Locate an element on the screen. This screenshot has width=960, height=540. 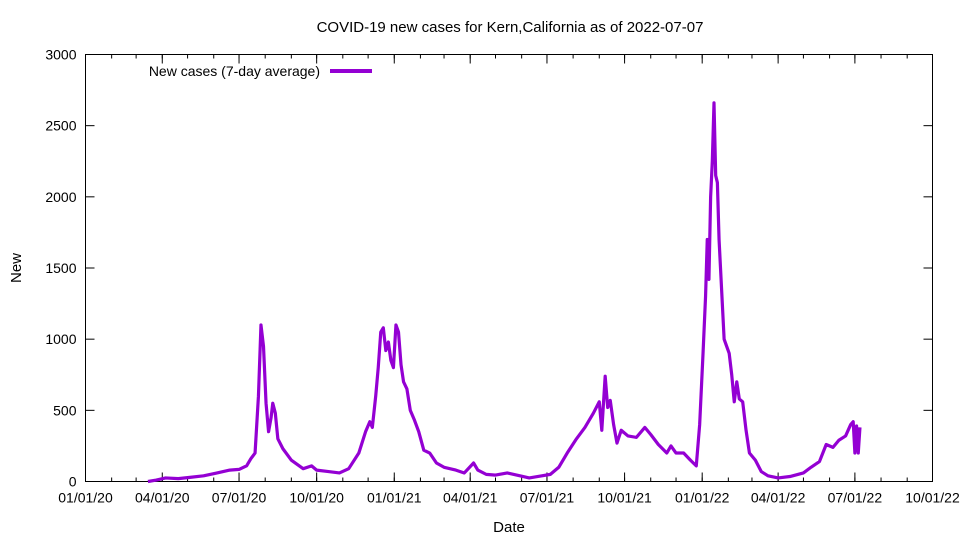
x-tick-label: 04/01/20 is located at coordinates (162, 498).